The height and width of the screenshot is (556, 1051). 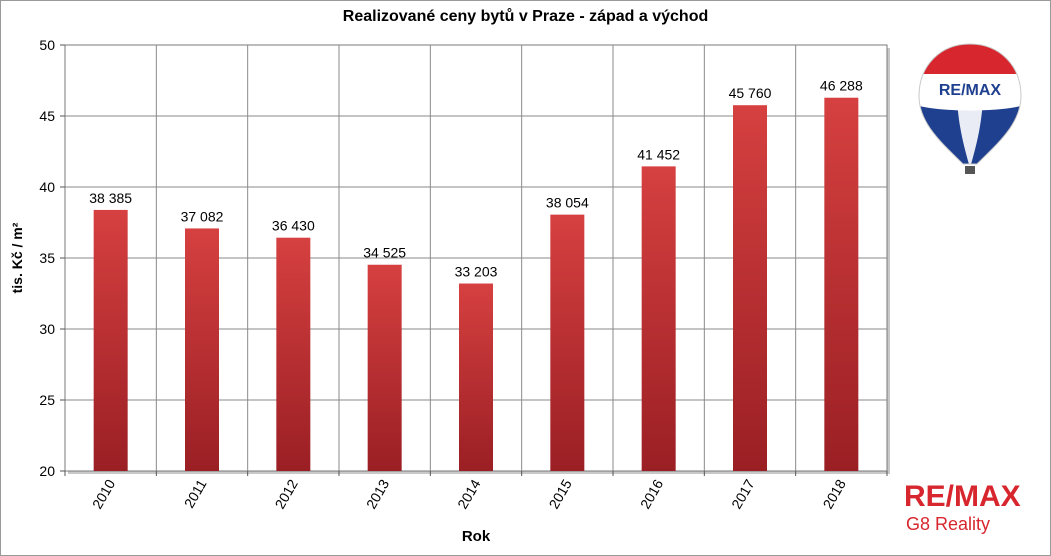 I want to click on y-tick-label: 25, so click(x=47, y=400).